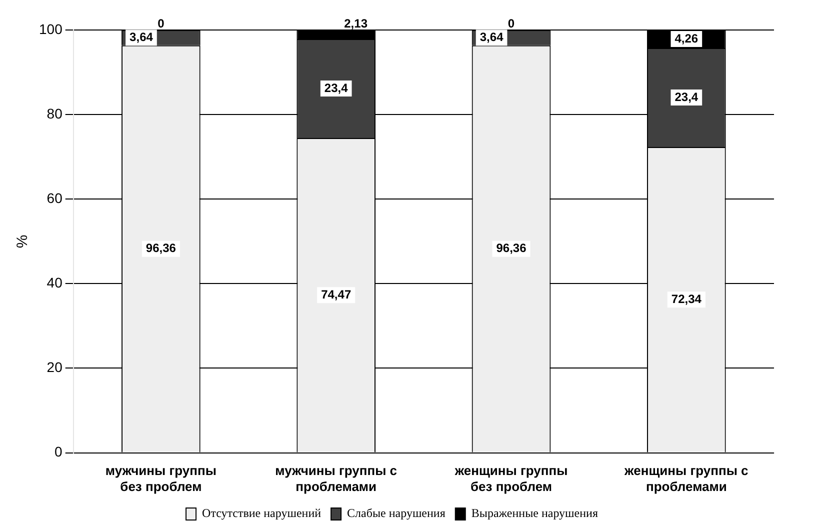  Describe the element at coordinates (396, 513) in the screenshot. I see `legend-label: Слабые нарушения` at that location.